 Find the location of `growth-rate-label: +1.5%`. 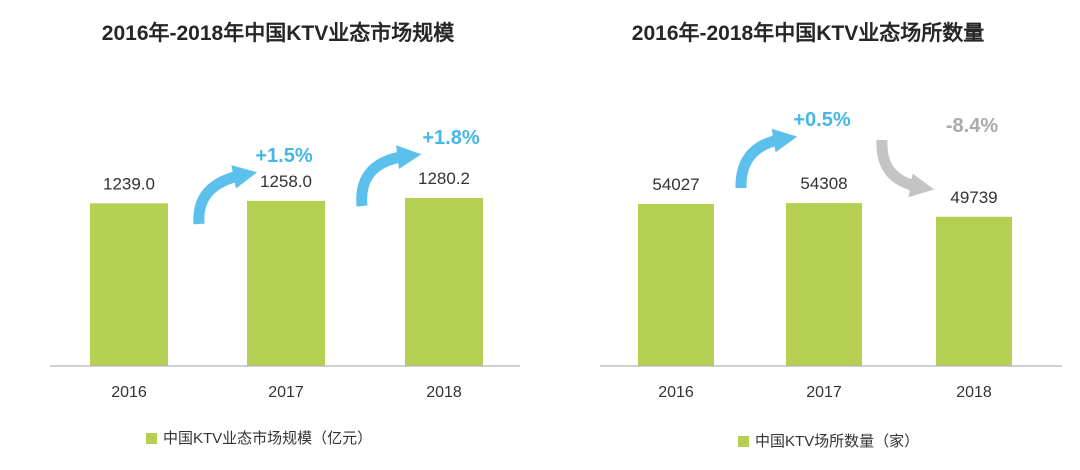

growth-rate-label: +1.5% is located at coordinates (283, 156).